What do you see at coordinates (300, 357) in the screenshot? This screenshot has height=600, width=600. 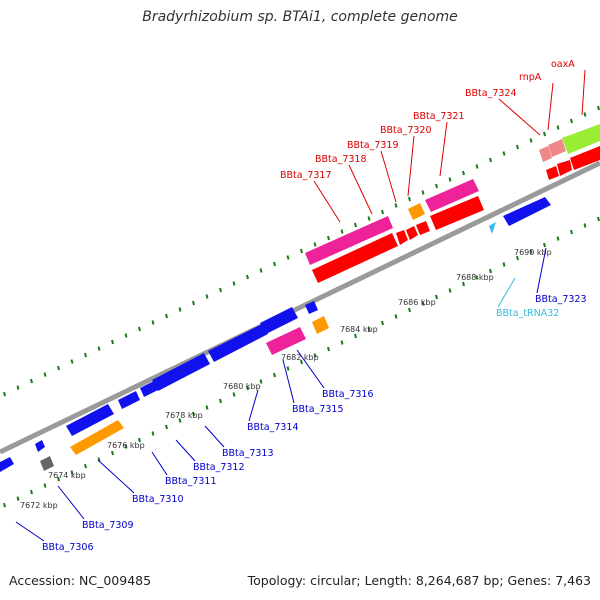 I see `scale-label: 7682 kbp` at bounding box center [300, 357].